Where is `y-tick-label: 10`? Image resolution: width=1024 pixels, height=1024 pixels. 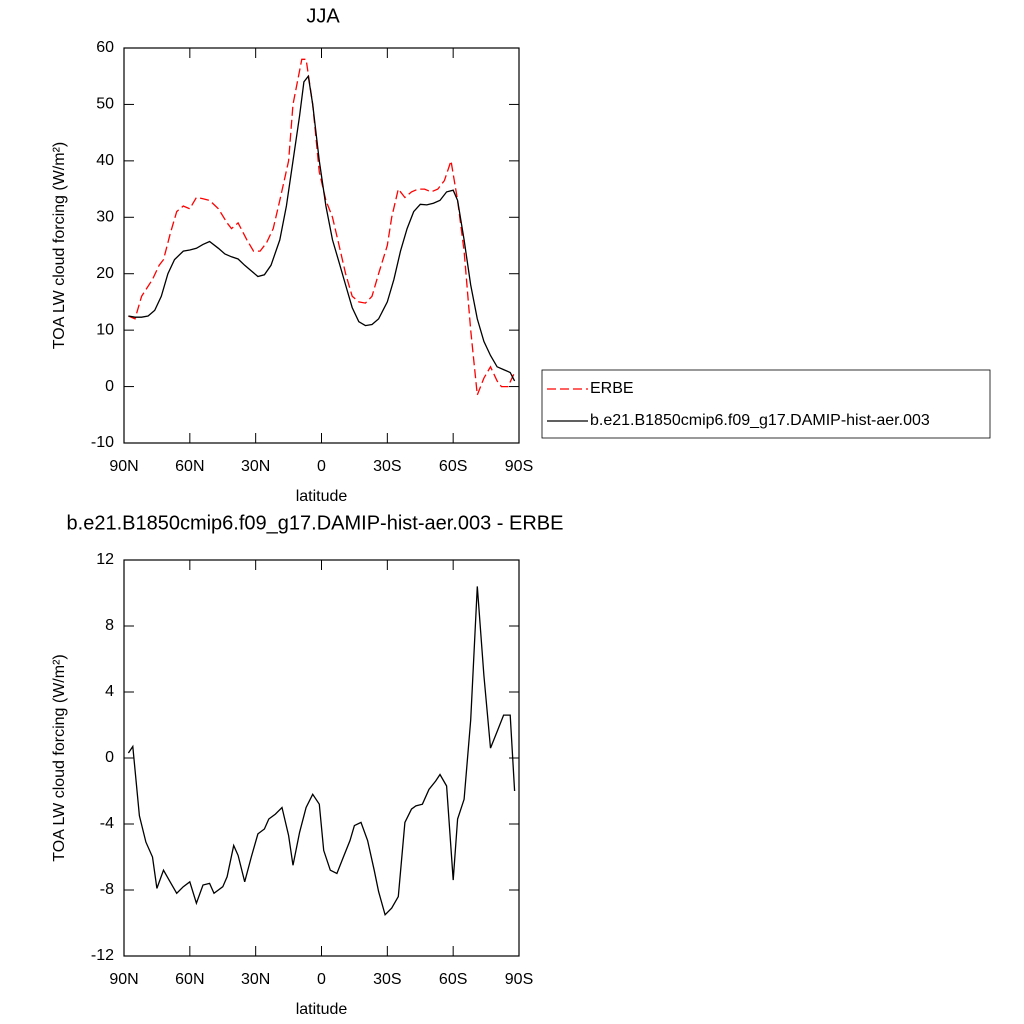 y-tick-label: 10 is located at coordinates (105, 329).